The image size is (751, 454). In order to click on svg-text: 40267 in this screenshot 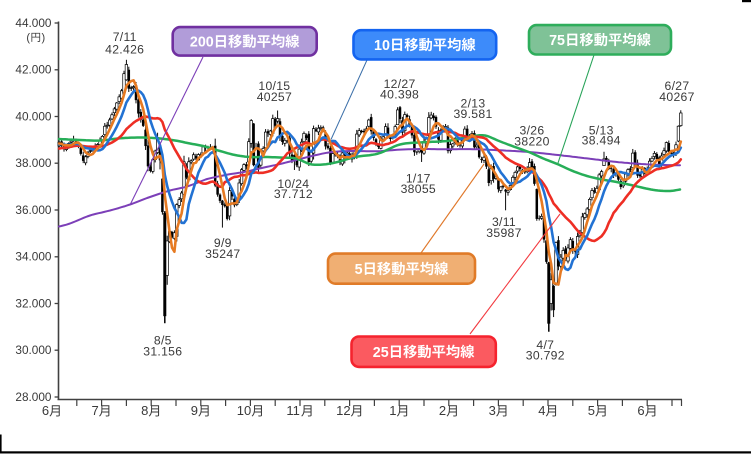, I will do `click(676, 97)`.